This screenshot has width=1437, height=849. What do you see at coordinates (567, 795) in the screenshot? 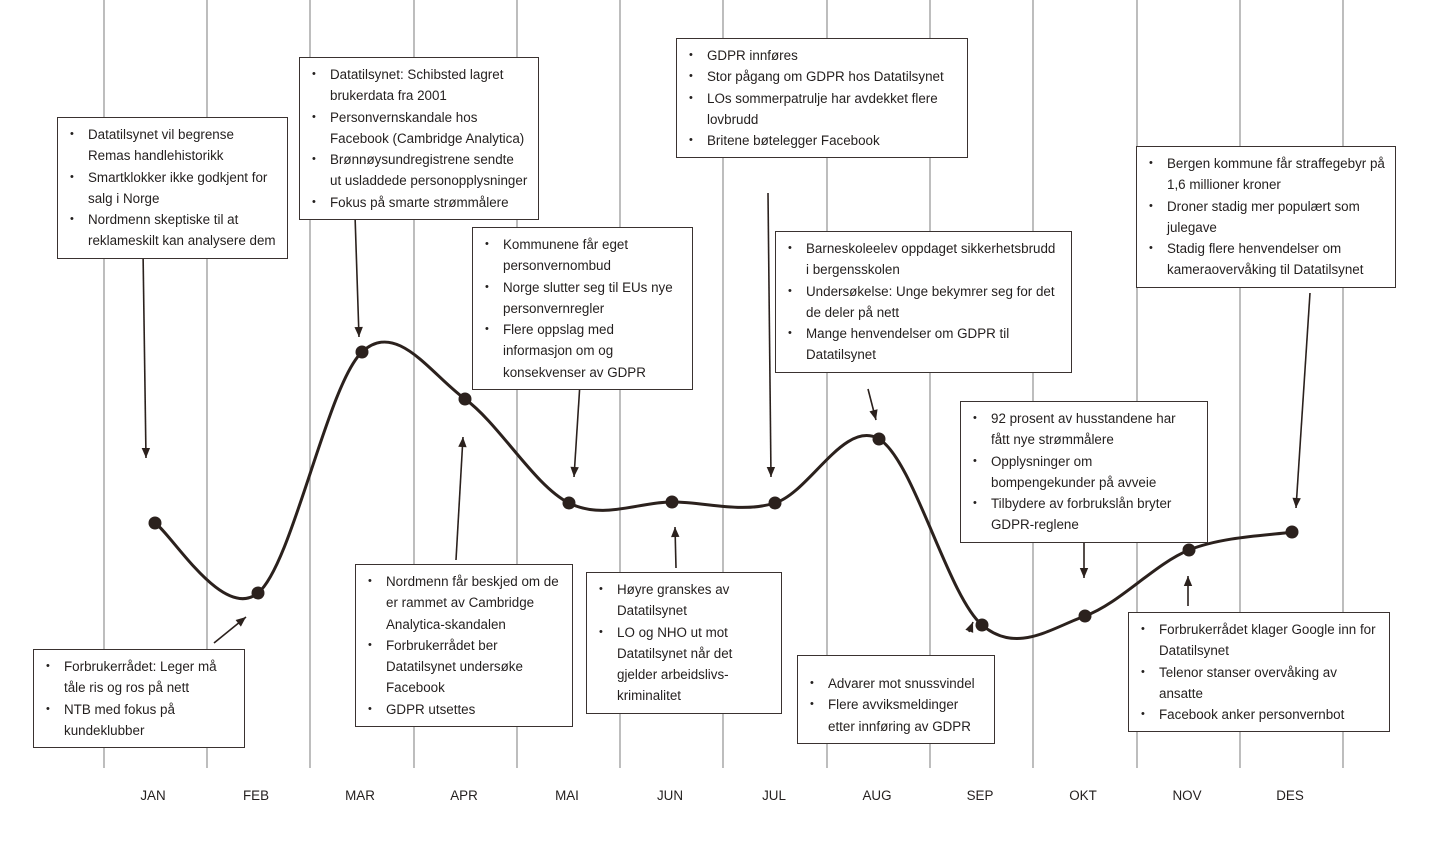
I see `month-label-mai: MAI` at bounding box center [567, 795].